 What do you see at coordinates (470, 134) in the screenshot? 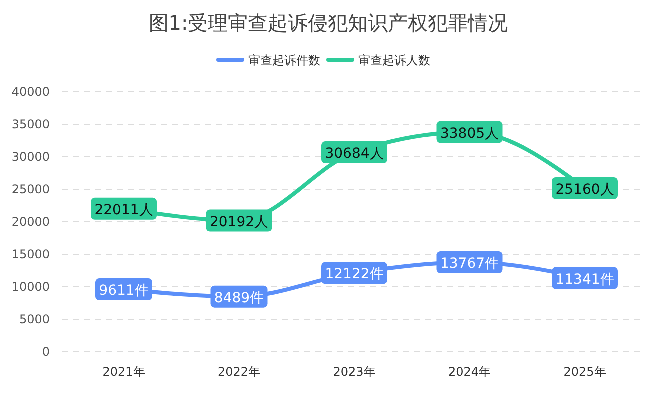
I see `data-label: 33805人` at bounding box center [470, 134].